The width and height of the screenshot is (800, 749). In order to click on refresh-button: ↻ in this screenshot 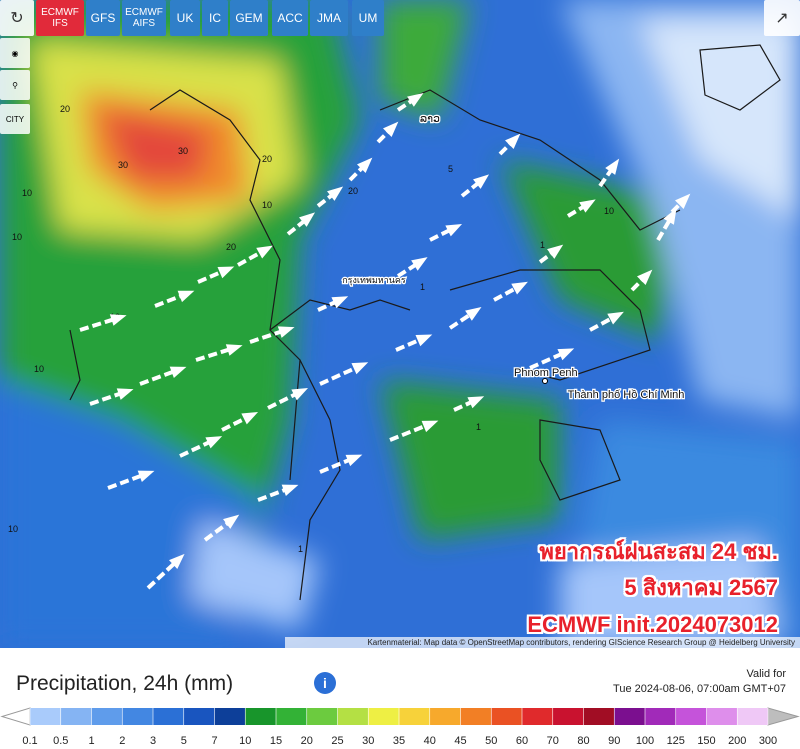, I will do `click(17, 18)`.